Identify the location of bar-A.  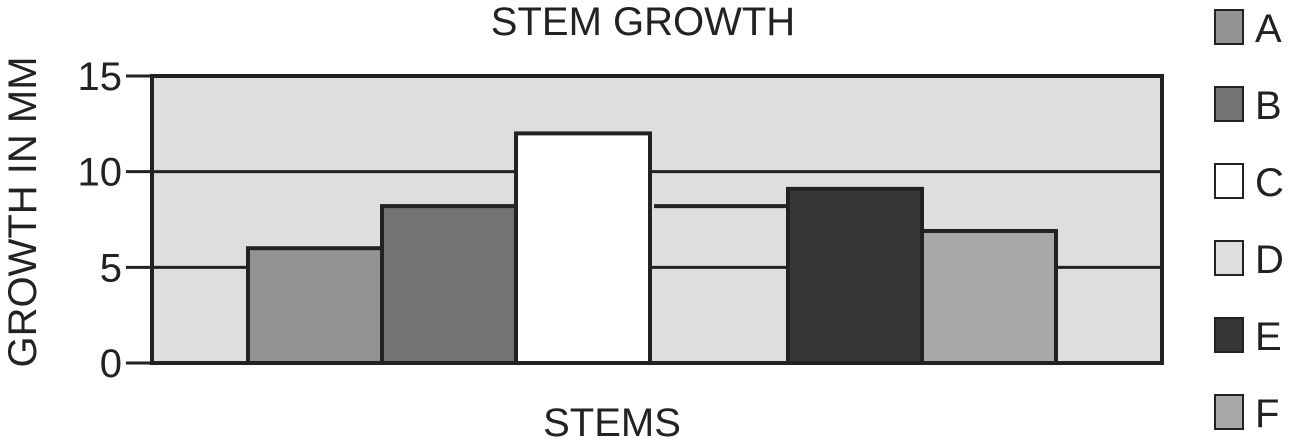
(315, 305).